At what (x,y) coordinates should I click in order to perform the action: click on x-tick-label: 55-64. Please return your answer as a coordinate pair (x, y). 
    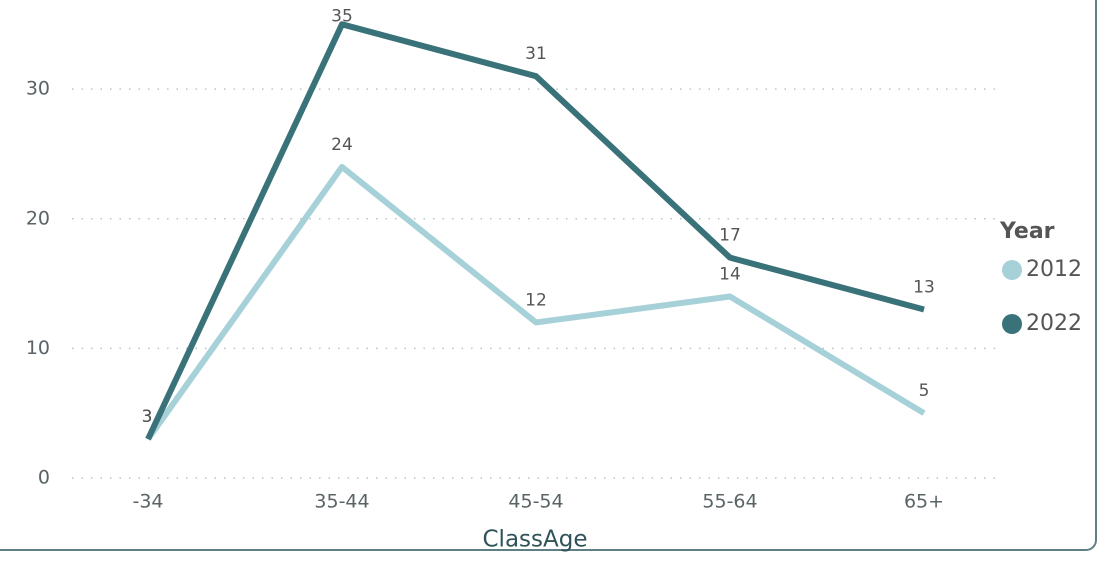
    Looking at the image, I should click on (729, 502).